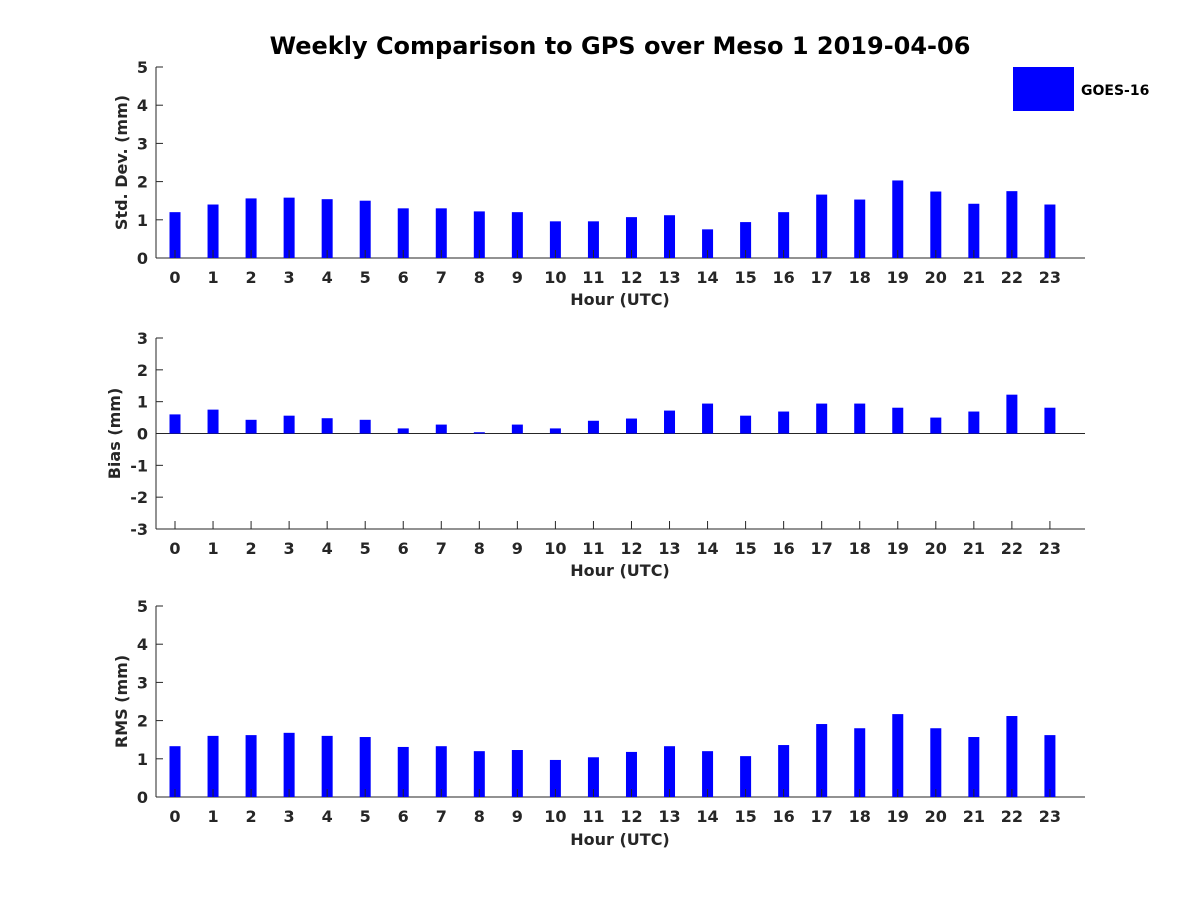 The width and height of the screenshot is (1200, 900). Describe the element at coordinates (620, 570) in the screenshot. I see `bias-xlabel: Hour (UTC)` at that location.